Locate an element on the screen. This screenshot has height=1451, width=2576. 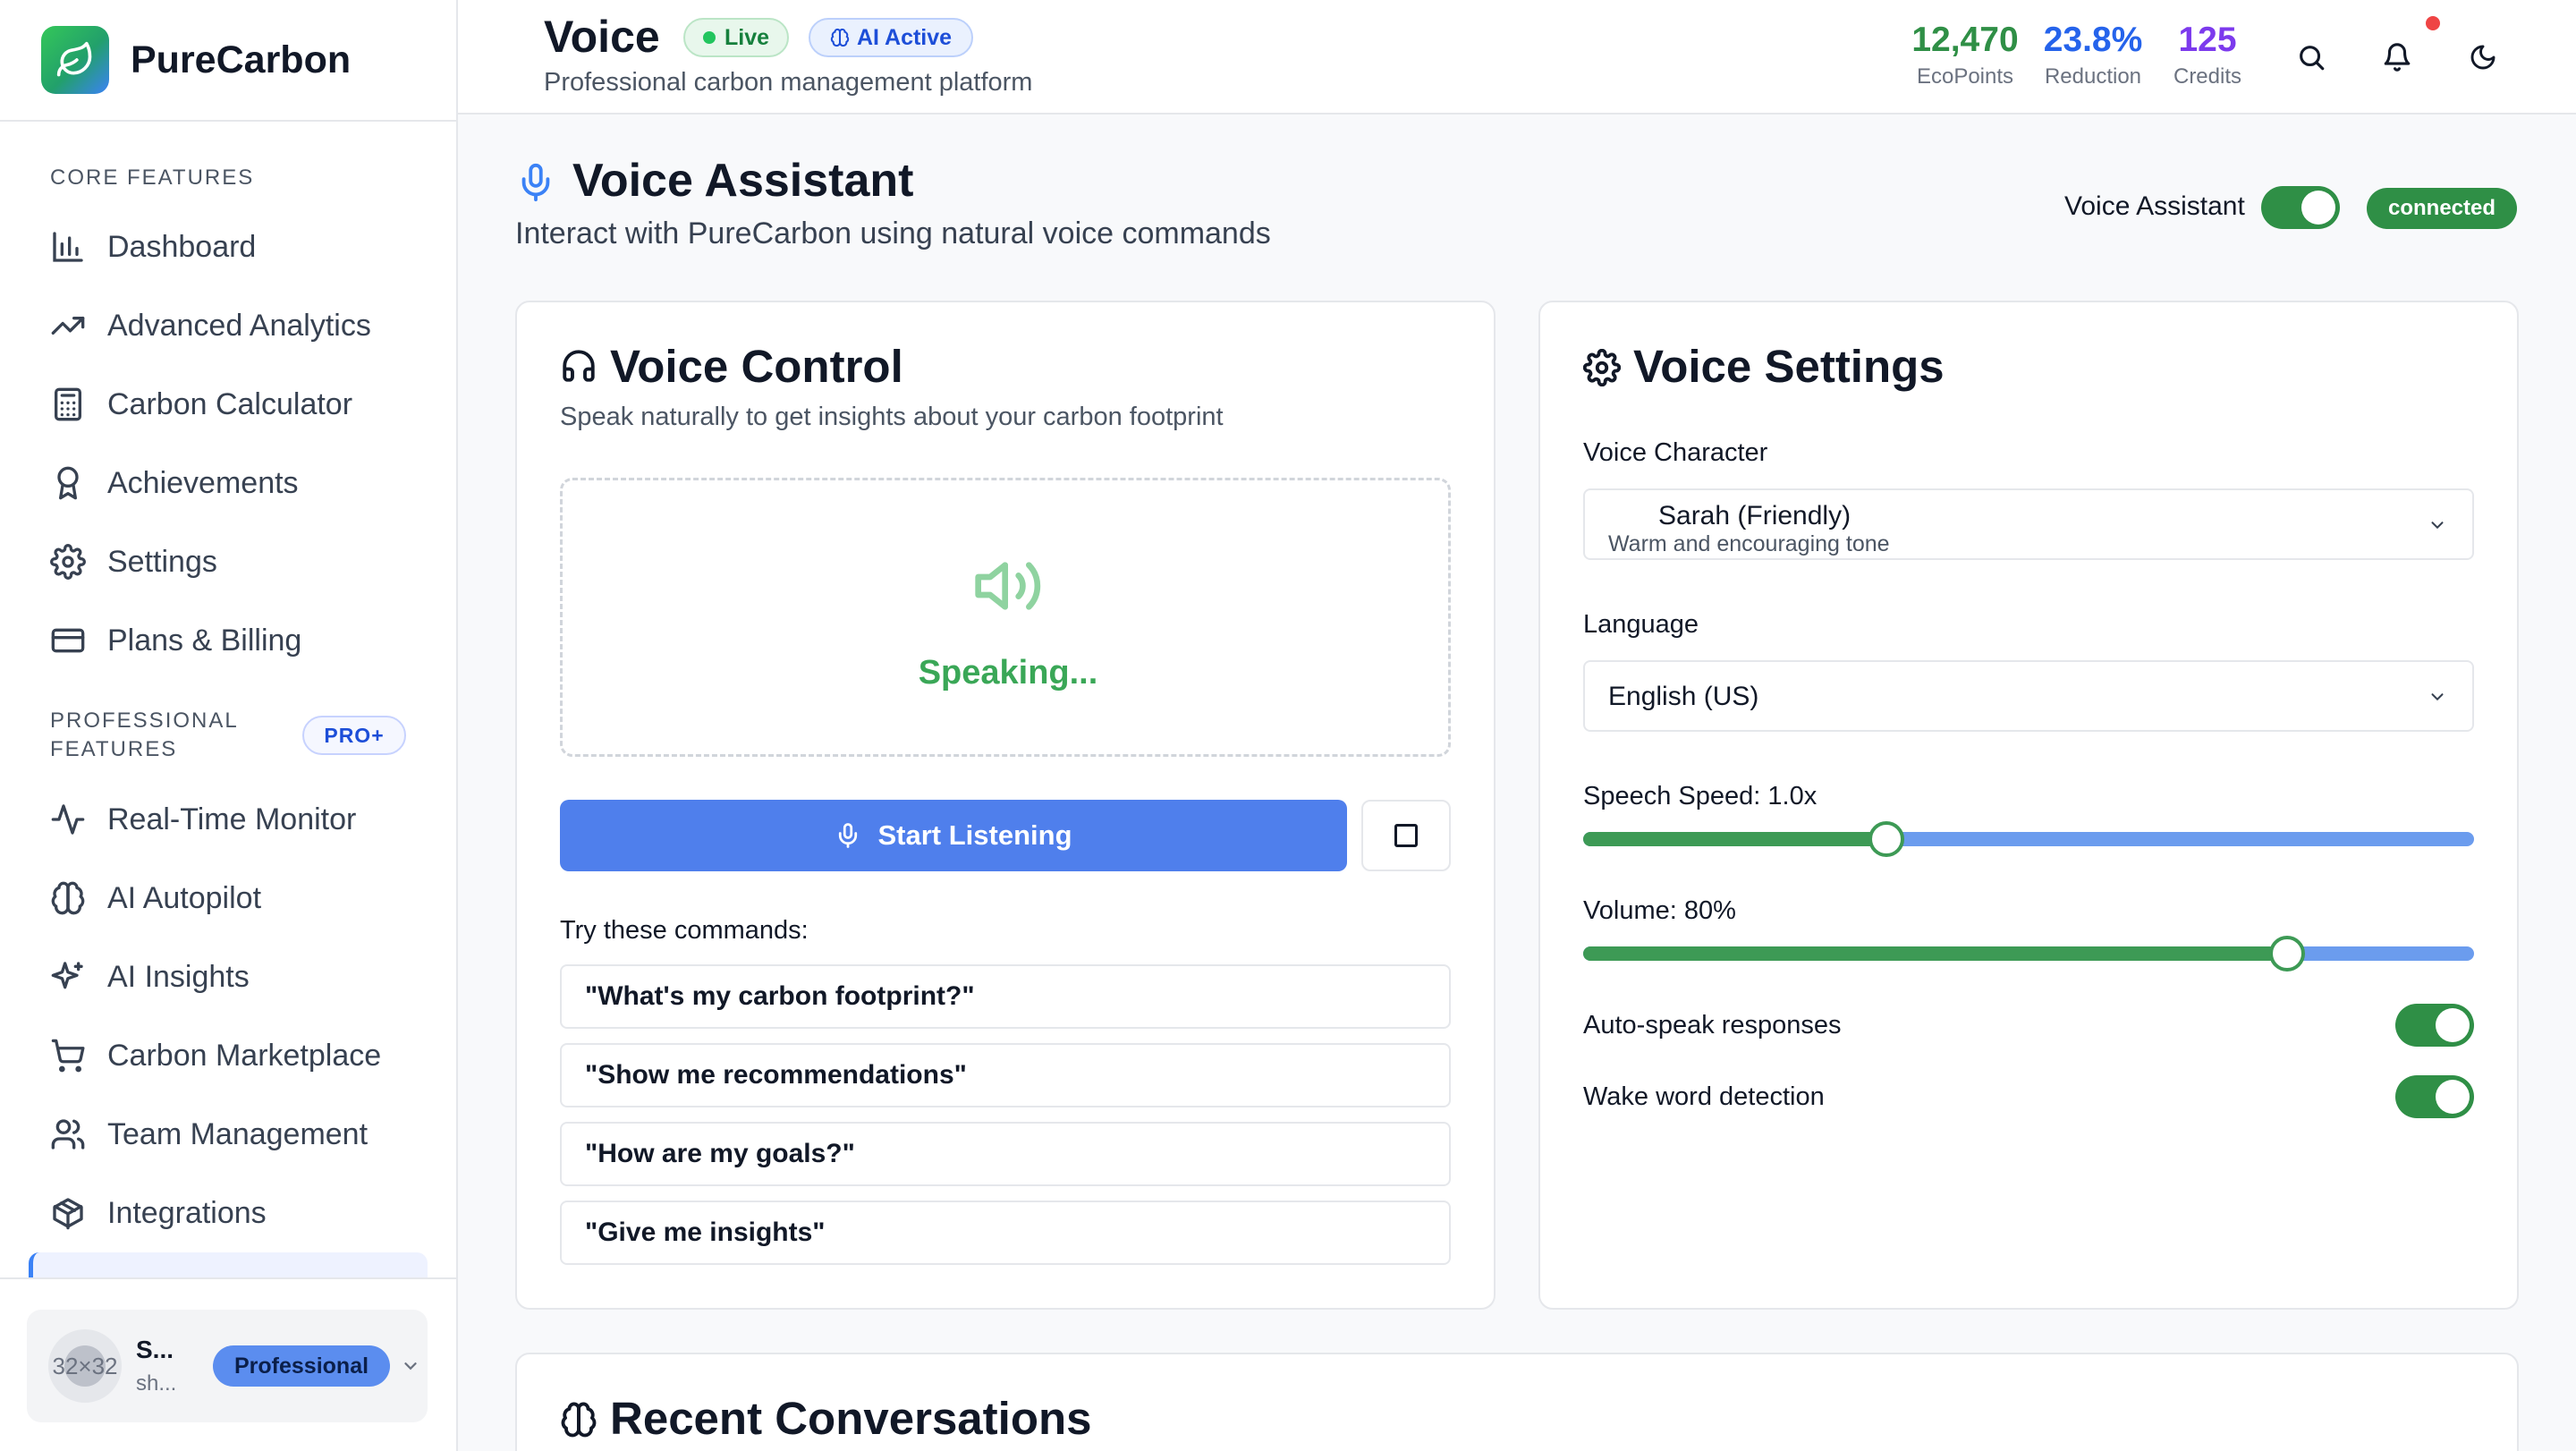
sidebar-item-ai-autopilot: AI Autopilot is located at coordinates (232, 898).